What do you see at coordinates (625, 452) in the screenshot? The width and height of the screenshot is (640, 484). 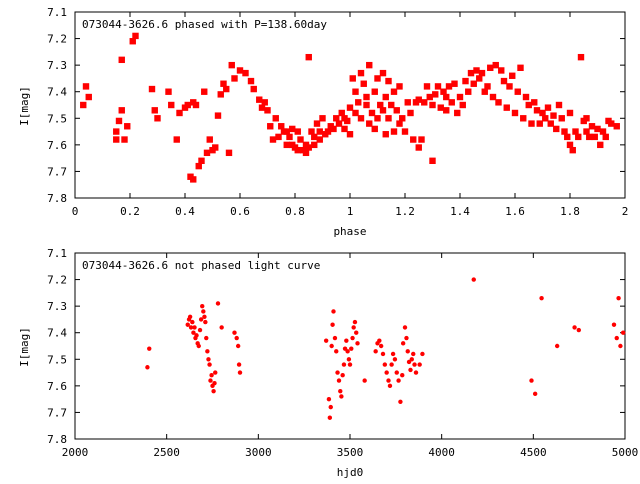 I see `x-tick-label: 5000` at bounding box center [625, 452].